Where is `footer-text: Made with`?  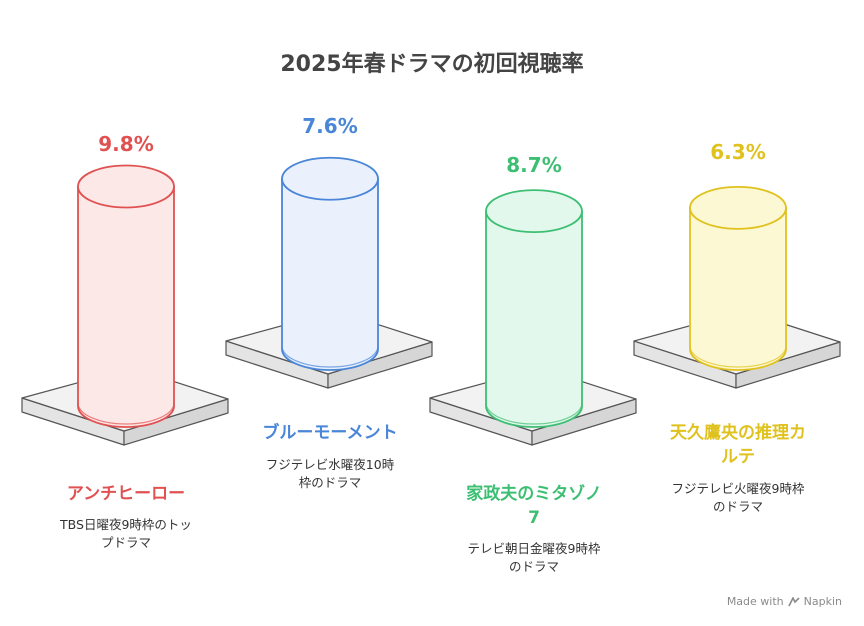
footer-text: Made with is located at coordinates (755, 601).